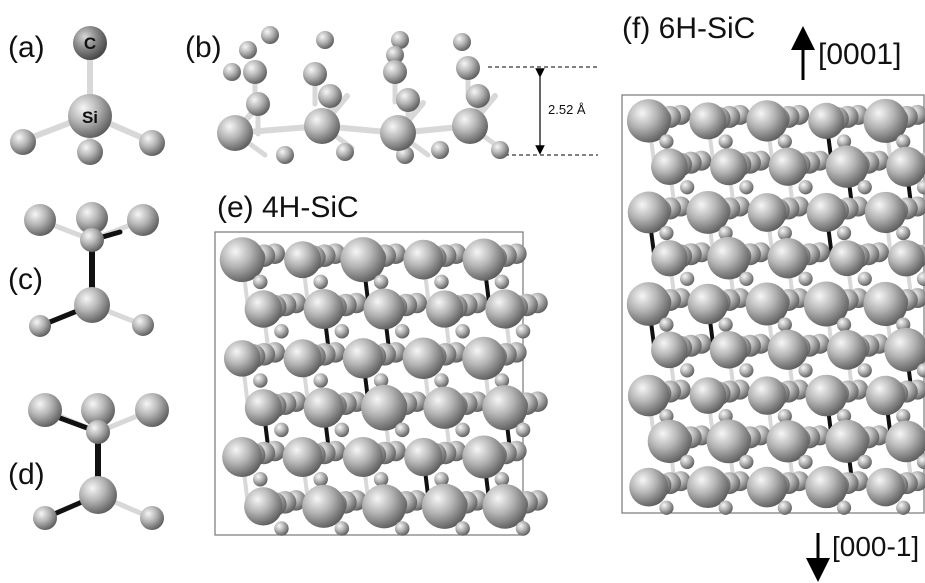  I want to click on direction-down-label: [000-1], so click(876, 546).